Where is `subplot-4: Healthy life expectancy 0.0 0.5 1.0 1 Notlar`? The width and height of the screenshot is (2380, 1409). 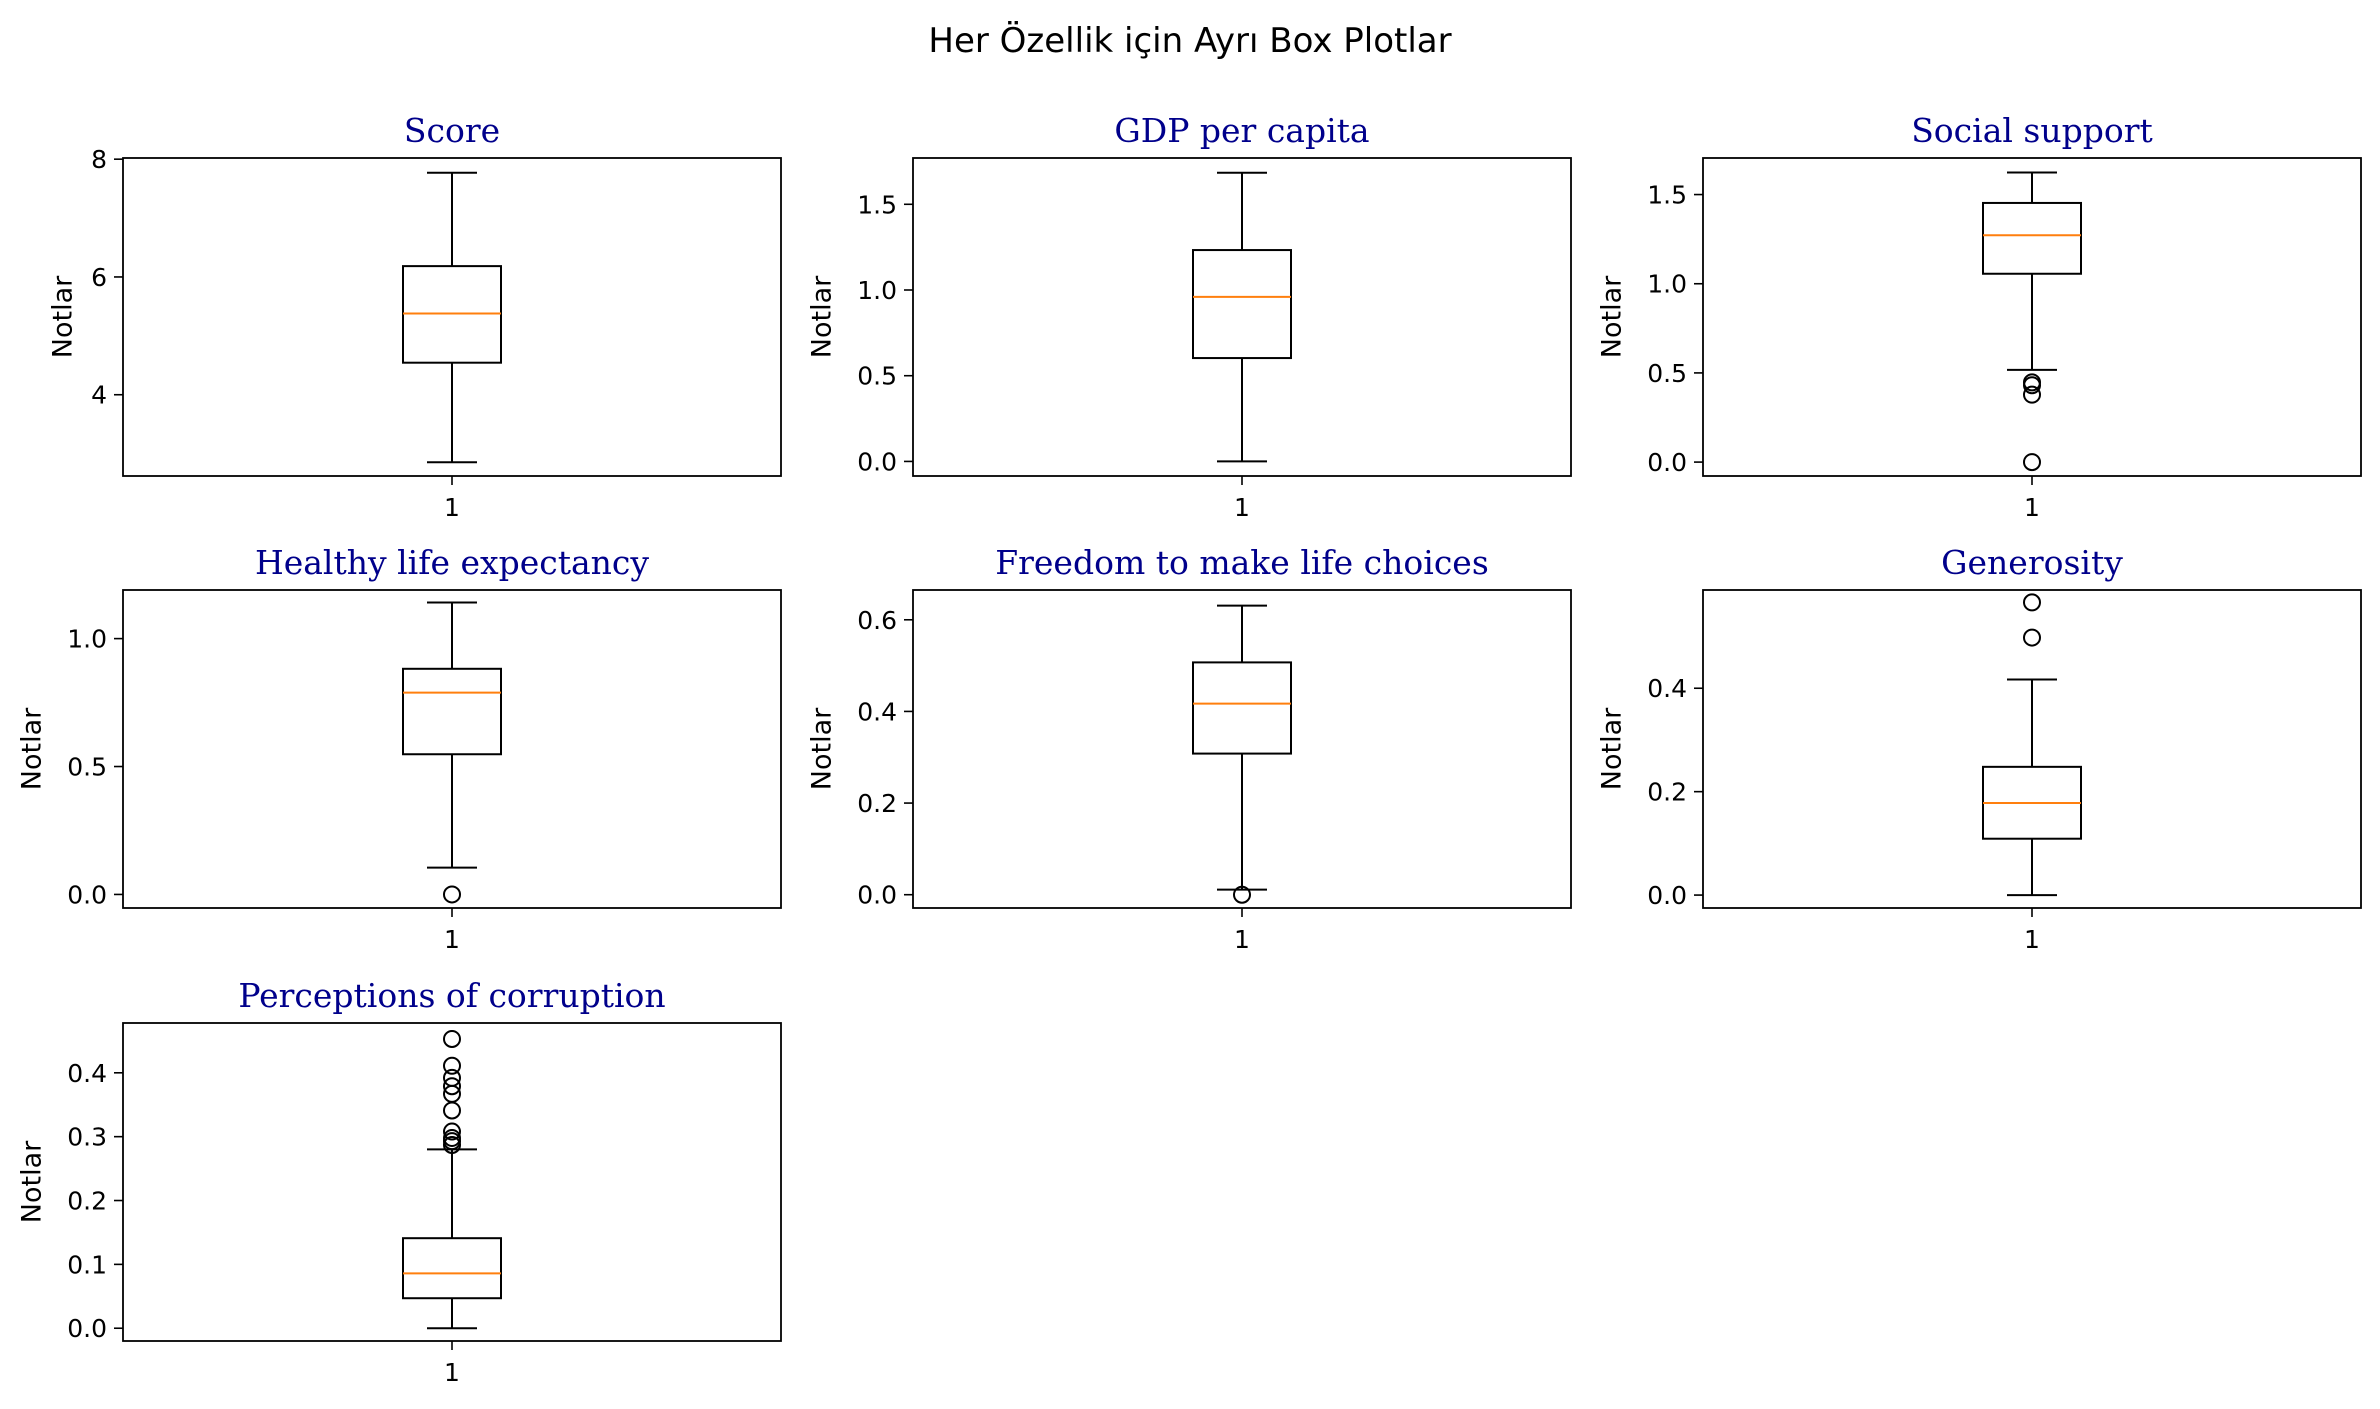
subplot-4: Healthy life expectancy 0.0 0.5 1.0 1 Notlar is located at coordinates (399, 748).